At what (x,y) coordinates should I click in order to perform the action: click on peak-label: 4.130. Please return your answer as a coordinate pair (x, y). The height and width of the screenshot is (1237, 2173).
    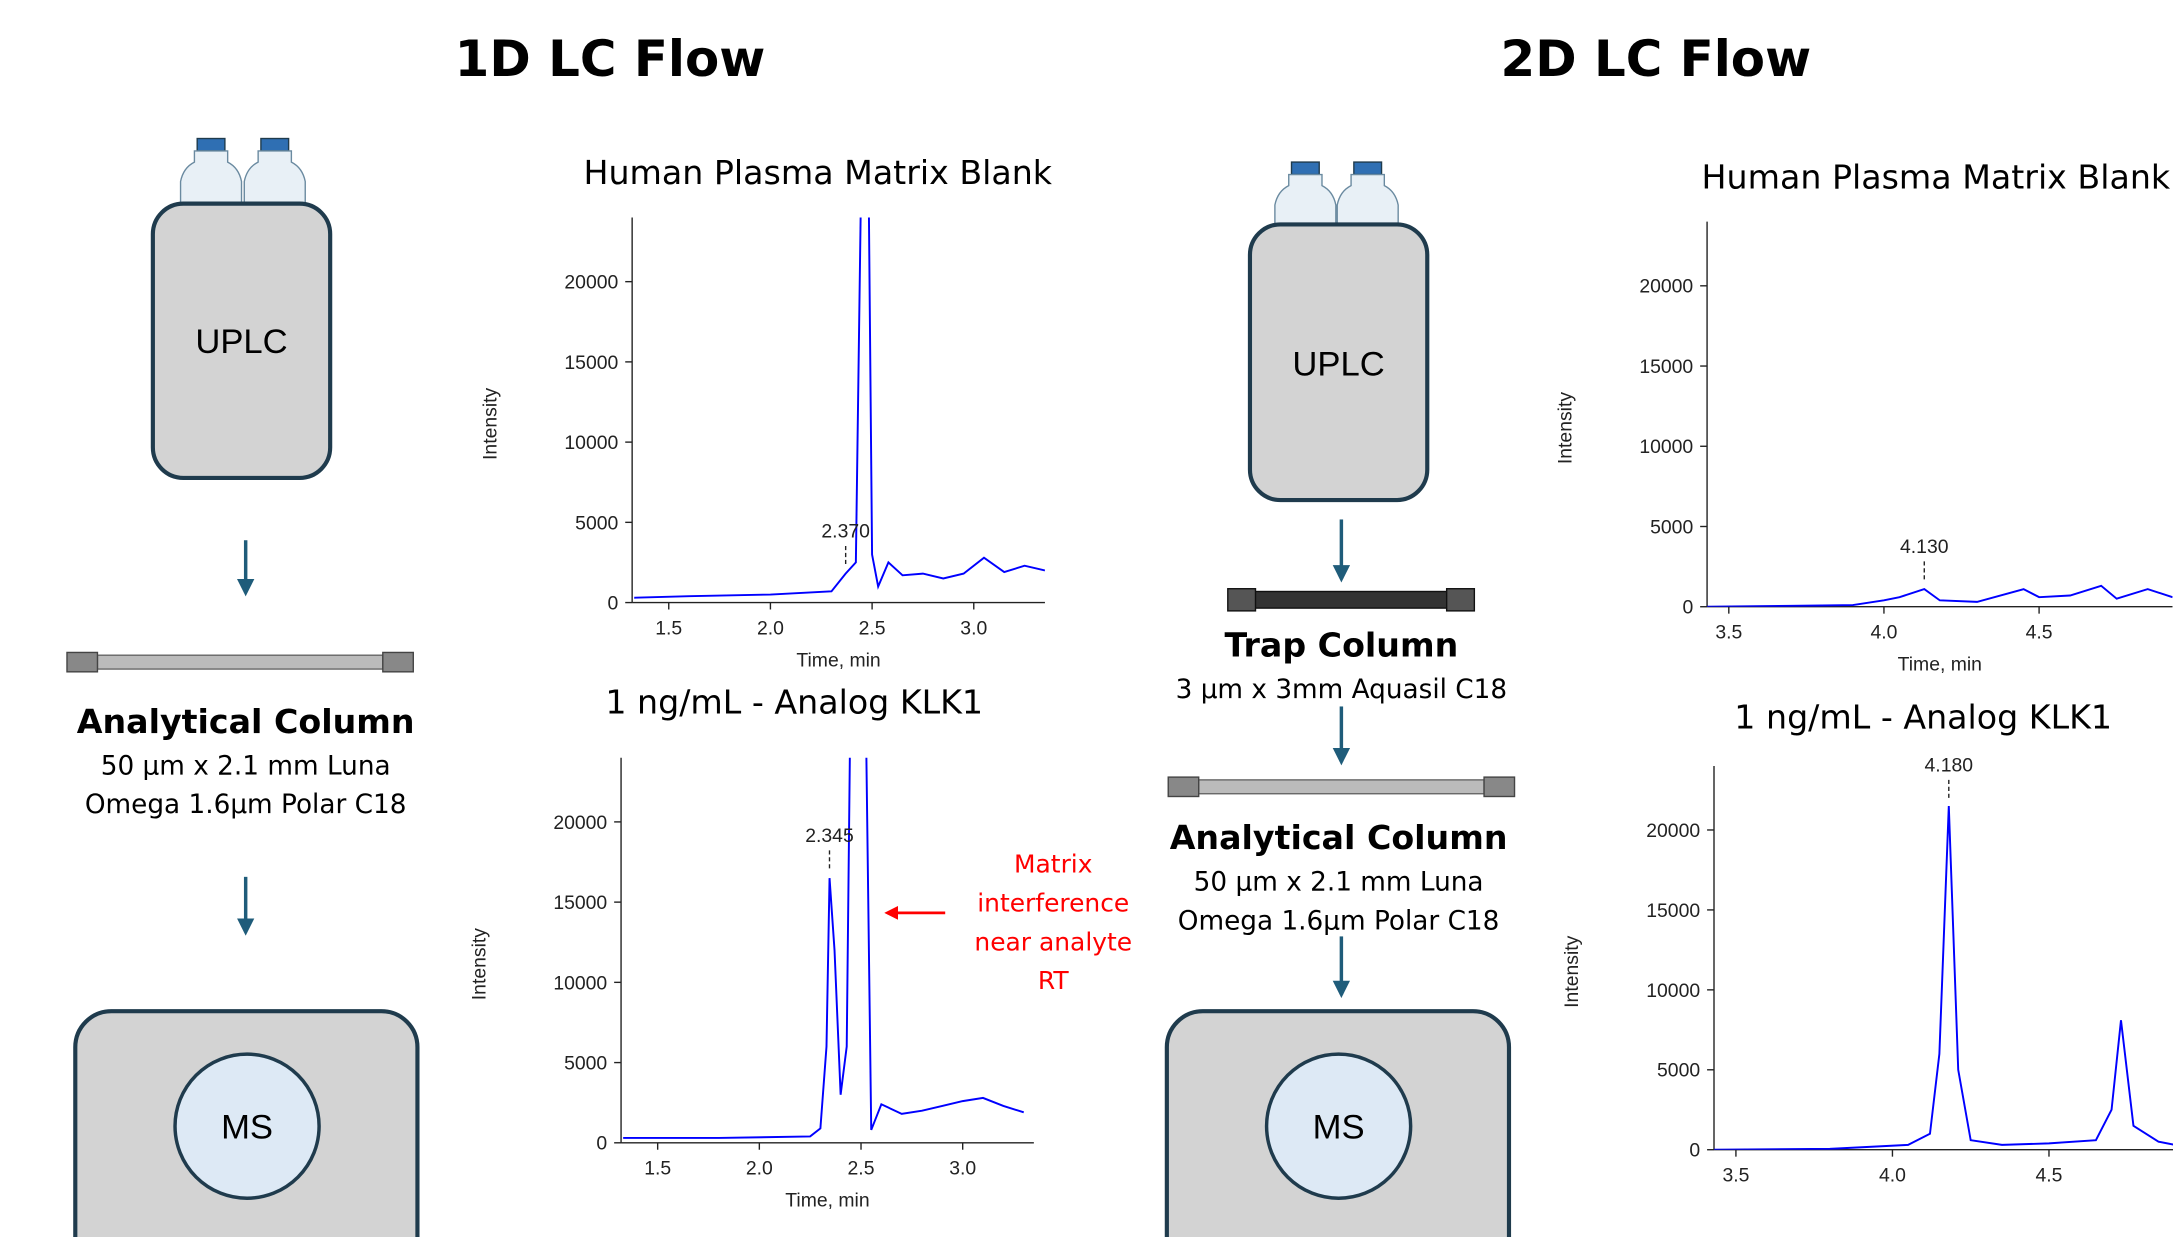
    Looking at the image, I should click on (1924, 547).